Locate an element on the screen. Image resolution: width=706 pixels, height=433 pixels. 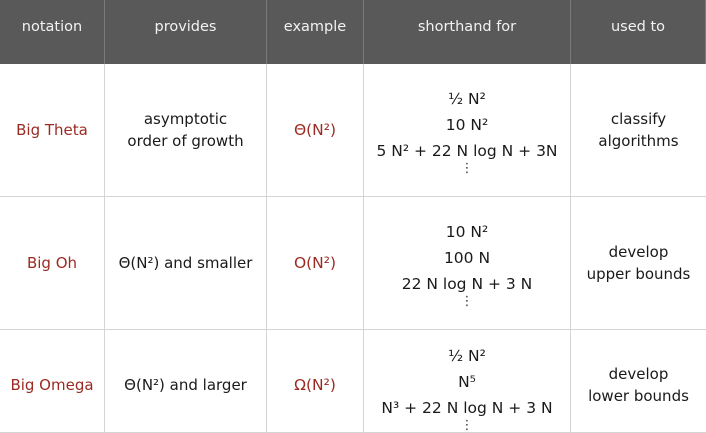
row-big-theta-example: Θ(N²) is located at coordinates (315, 130).